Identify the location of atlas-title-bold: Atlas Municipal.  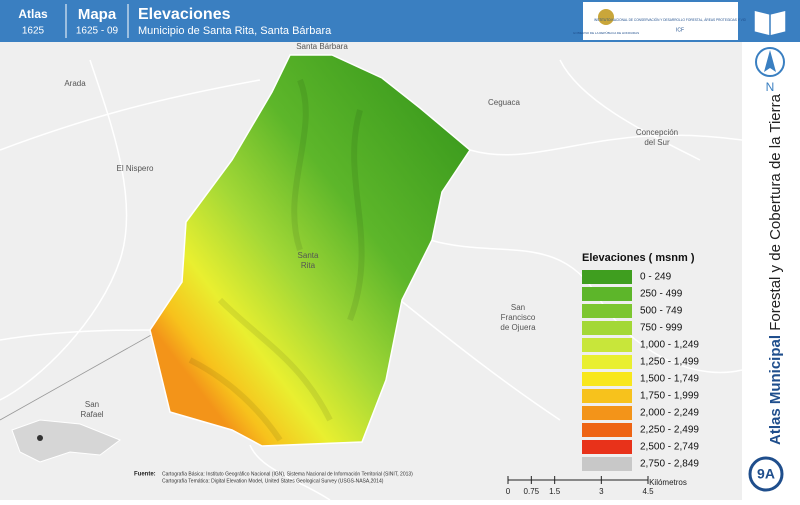
(775, 390).